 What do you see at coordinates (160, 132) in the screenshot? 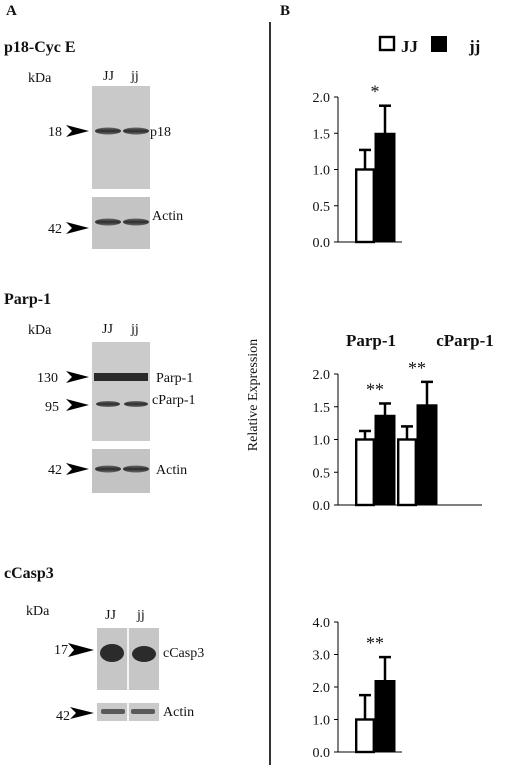
I see `band-label: p18` at bounding box center [160, 132].